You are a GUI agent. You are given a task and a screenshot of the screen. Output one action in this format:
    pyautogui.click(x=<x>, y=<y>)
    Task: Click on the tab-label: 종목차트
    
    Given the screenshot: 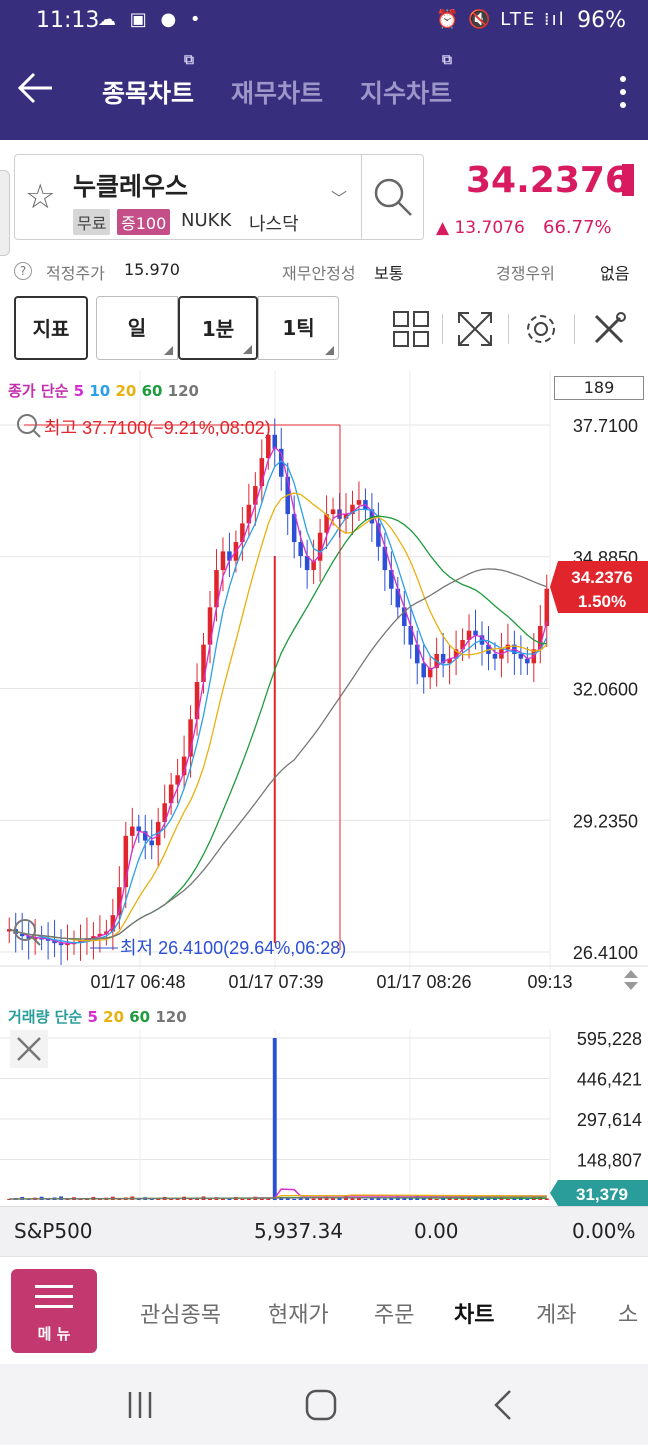 What is the action you would take?
    pyautogui.click(x=148, y=93)
    